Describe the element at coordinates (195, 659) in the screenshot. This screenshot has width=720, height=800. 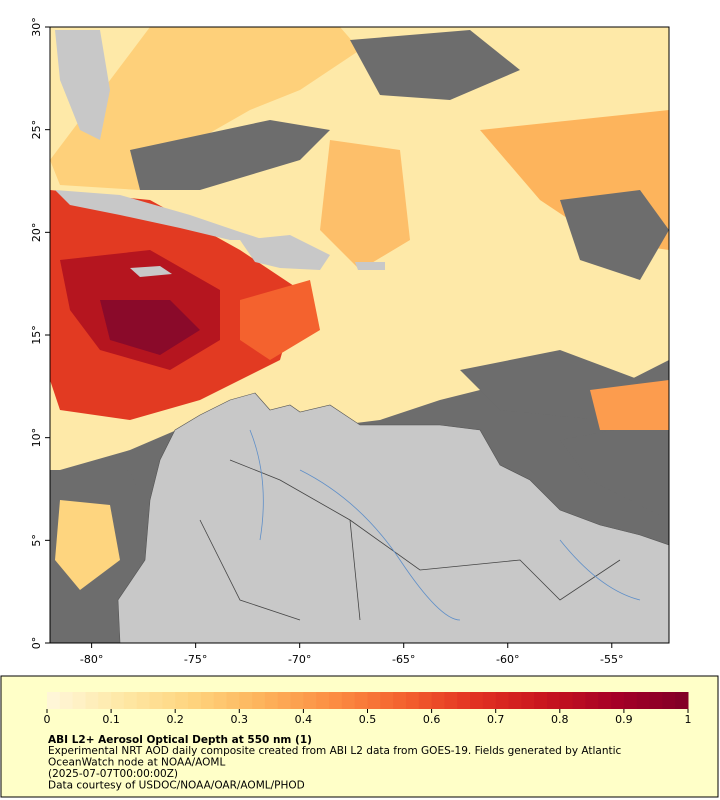
I see `x-tick-label: -75°` at that location.